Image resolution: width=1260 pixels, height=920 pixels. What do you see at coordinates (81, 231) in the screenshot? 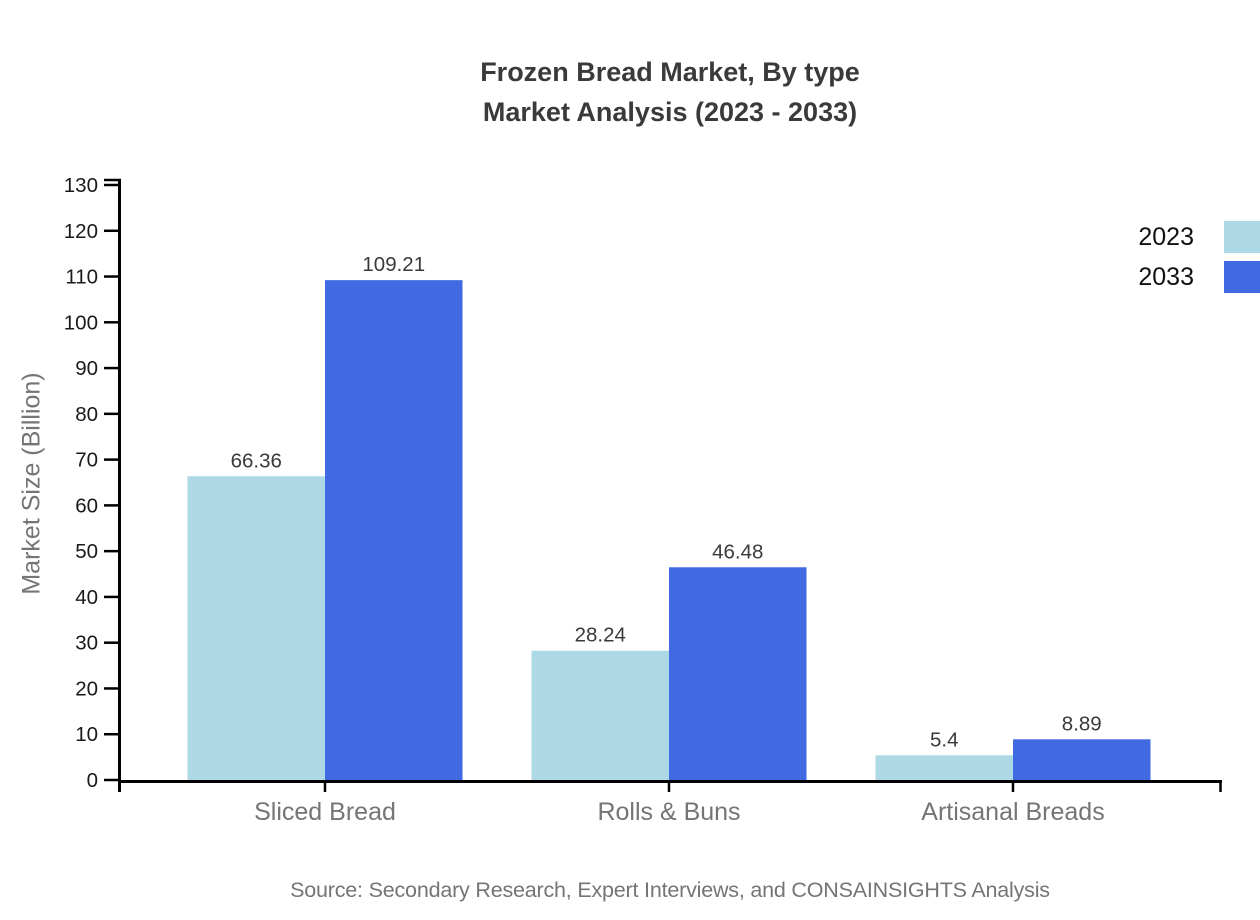
I see `y-tick-label: 120` at bounding box center [81, 231].